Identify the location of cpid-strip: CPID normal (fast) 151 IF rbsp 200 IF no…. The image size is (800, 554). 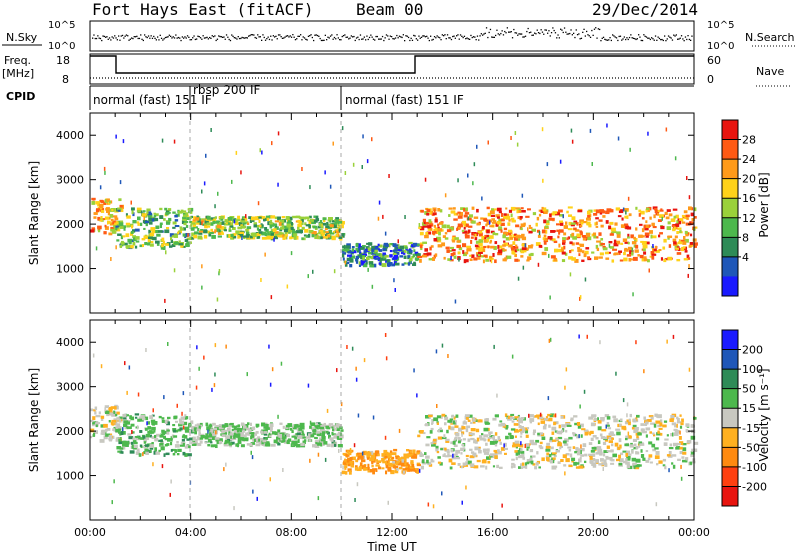
(350, 96).